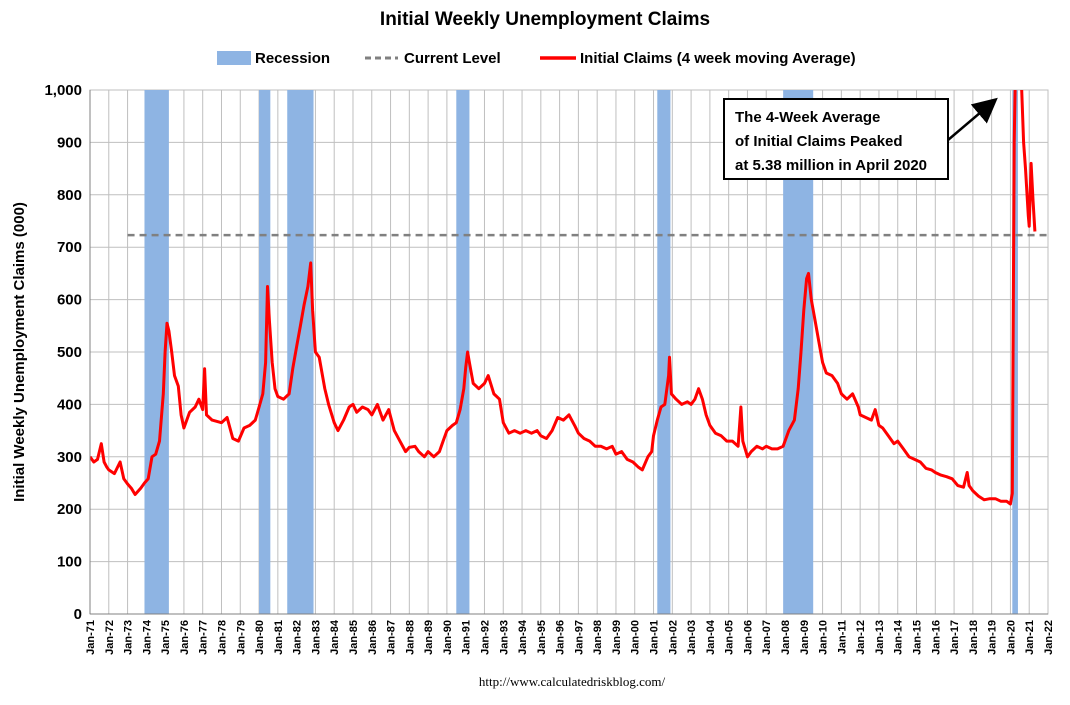 Image resolution: width=1070 pixels, height=705 pixels. I want to click on y-tick-label: 900, so click(69, 142).